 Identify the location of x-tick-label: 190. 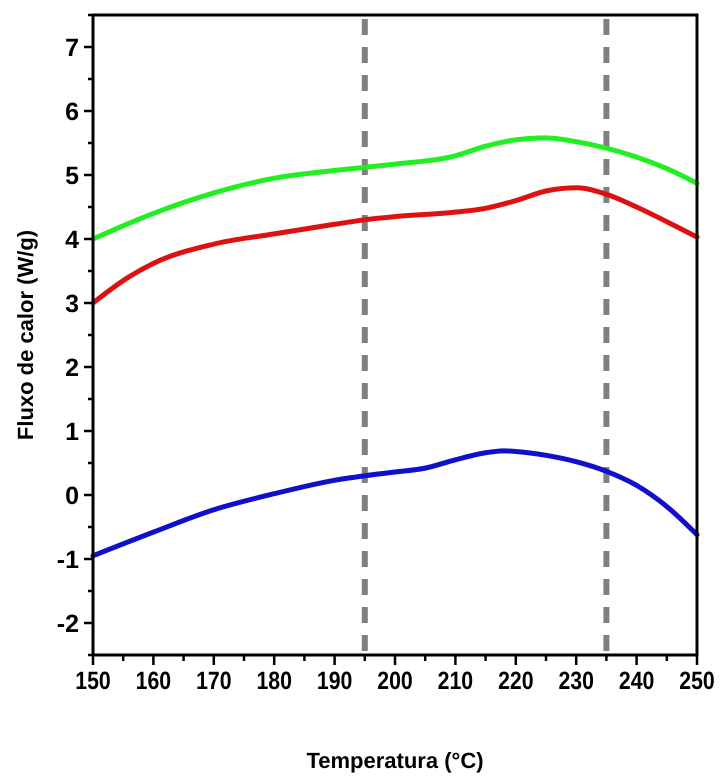
(334, 680).